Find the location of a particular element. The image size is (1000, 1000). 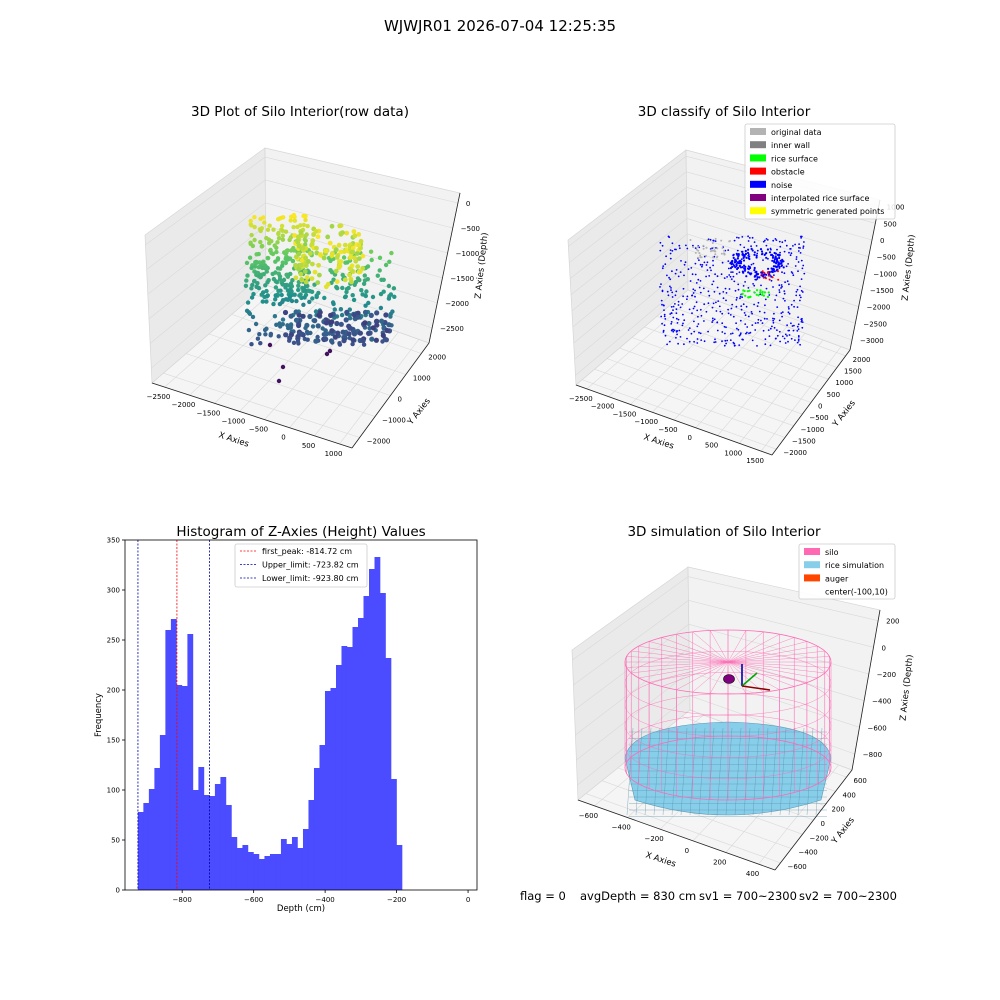

rice-mesh-line is located at coordinates (648, 771).